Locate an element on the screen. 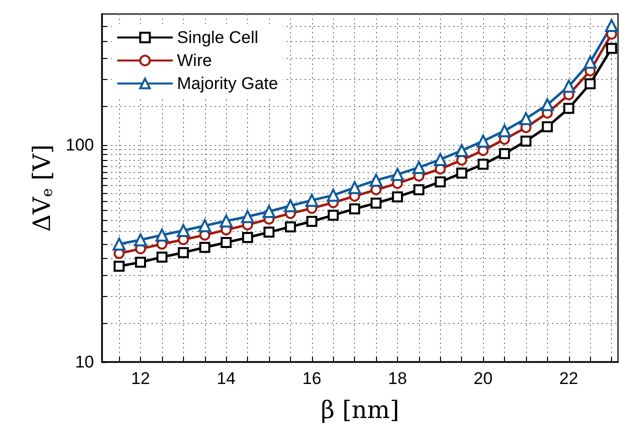  legend-label: Single Cell is located at coordinates (217, 37).